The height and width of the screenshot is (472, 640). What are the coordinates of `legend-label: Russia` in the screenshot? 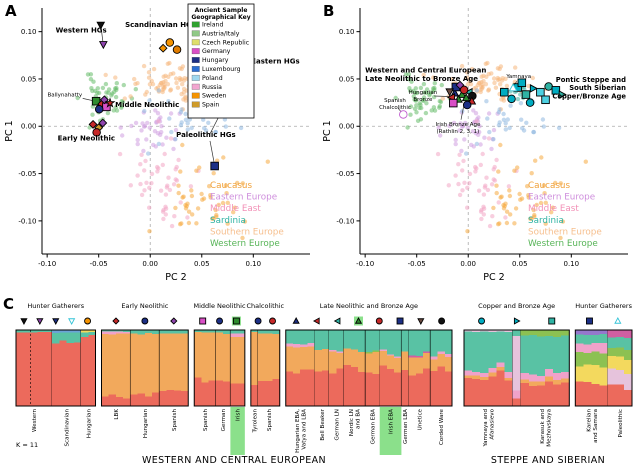 It's located at (212, 87).